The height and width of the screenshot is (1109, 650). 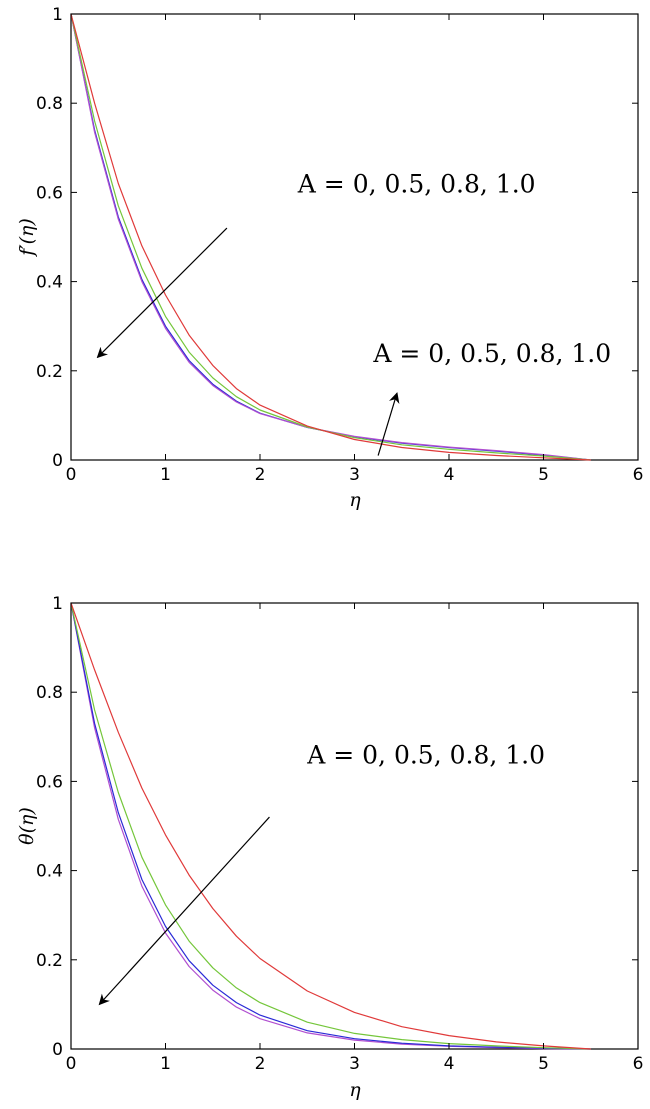 What do you see at coordinates (27, 238) in the screenshot?
I see `y-axis-label: f′(η)` at bounding box center [27, 238].